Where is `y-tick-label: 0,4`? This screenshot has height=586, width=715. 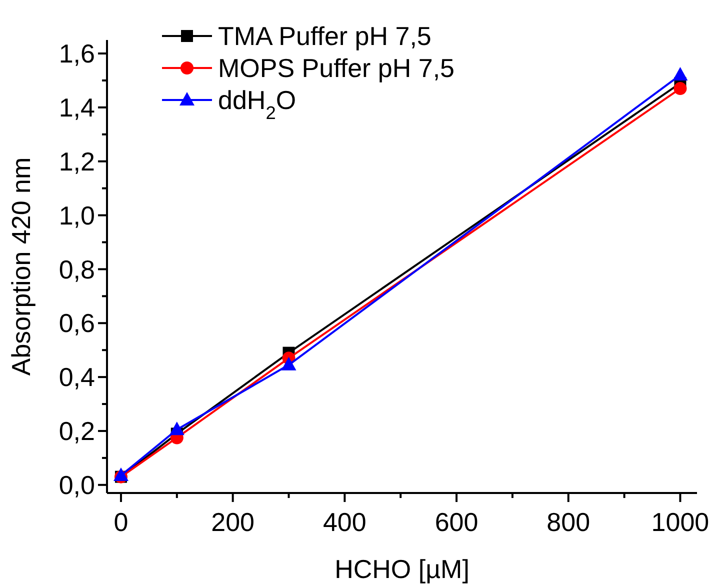 y-tick-label: 0,4 is located at coordinates (76, 377).